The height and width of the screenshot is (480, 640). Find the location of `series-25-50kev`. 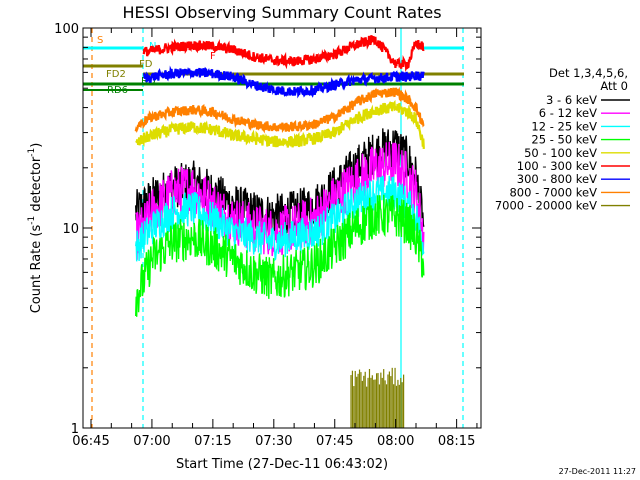

series-25-50kev is located at coordinates (280, 255).